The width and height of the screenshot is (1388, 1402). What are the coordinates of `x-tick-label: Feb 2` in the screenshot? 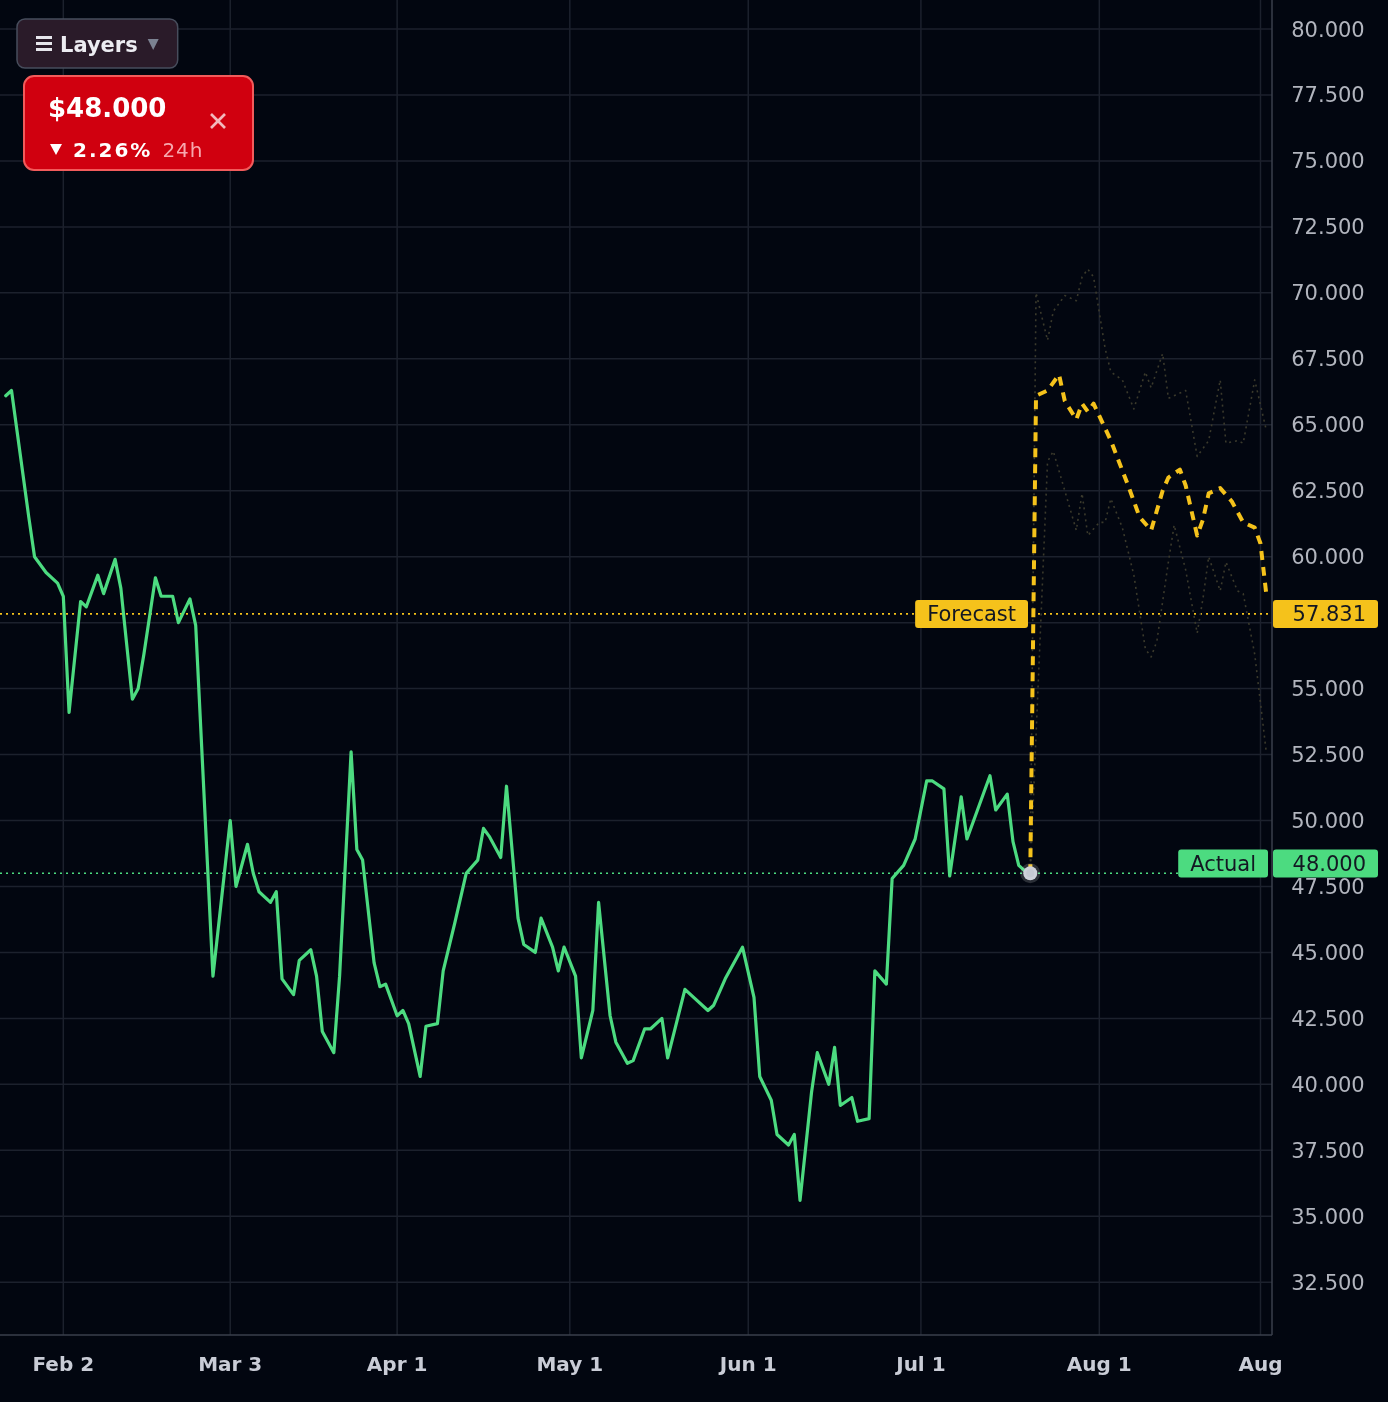 It's located at (63, 1364).